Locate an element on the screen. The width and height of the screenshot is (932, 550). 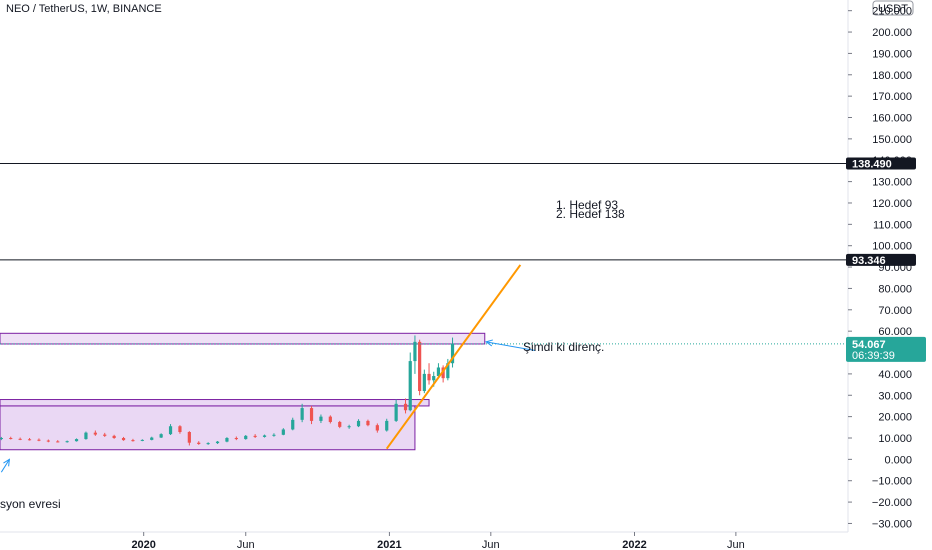
consolidation-box-main is located at coordinates (208, 428).